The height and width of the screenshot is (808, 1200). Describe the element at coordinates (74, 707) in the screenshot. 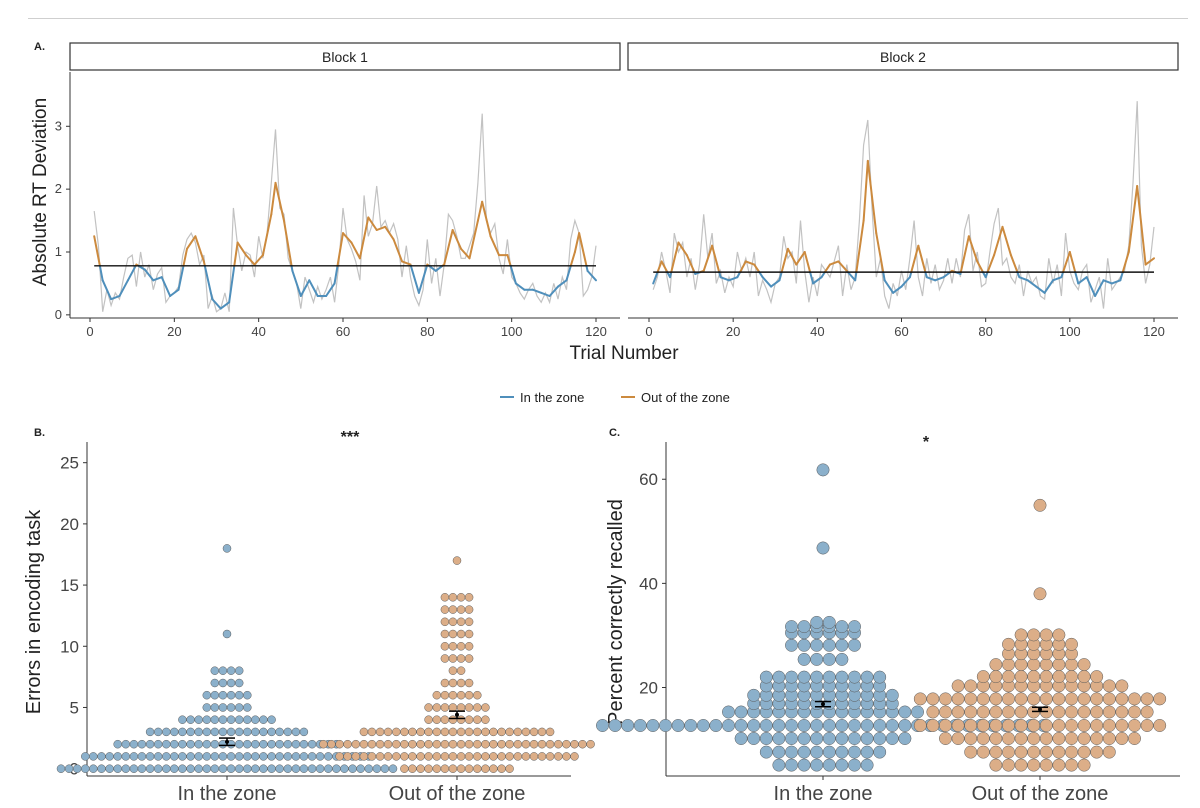

I see `y-tick-label: 5` at that location.